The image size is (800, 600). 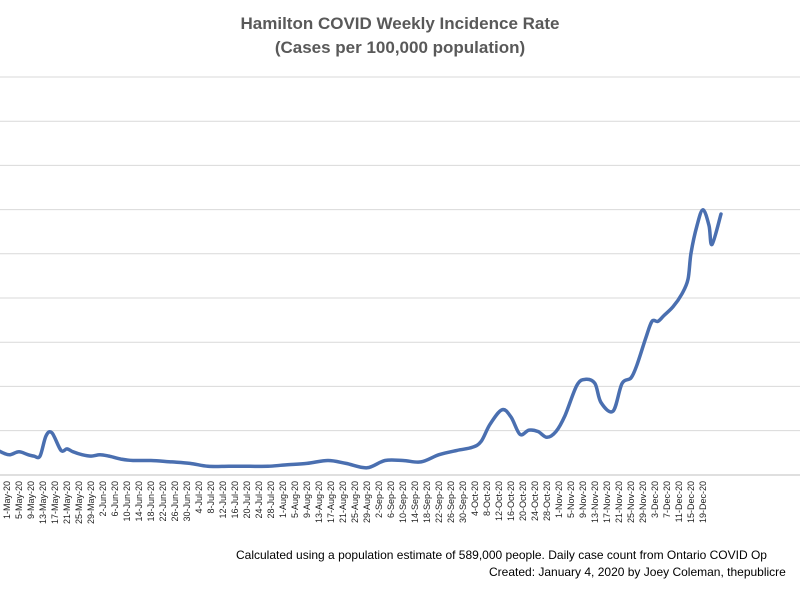 What do you see at coordinates (139, 501) in the screenshot?
I see `x-tick-label: 14-Jun-20` at bounding box center [139, 501].